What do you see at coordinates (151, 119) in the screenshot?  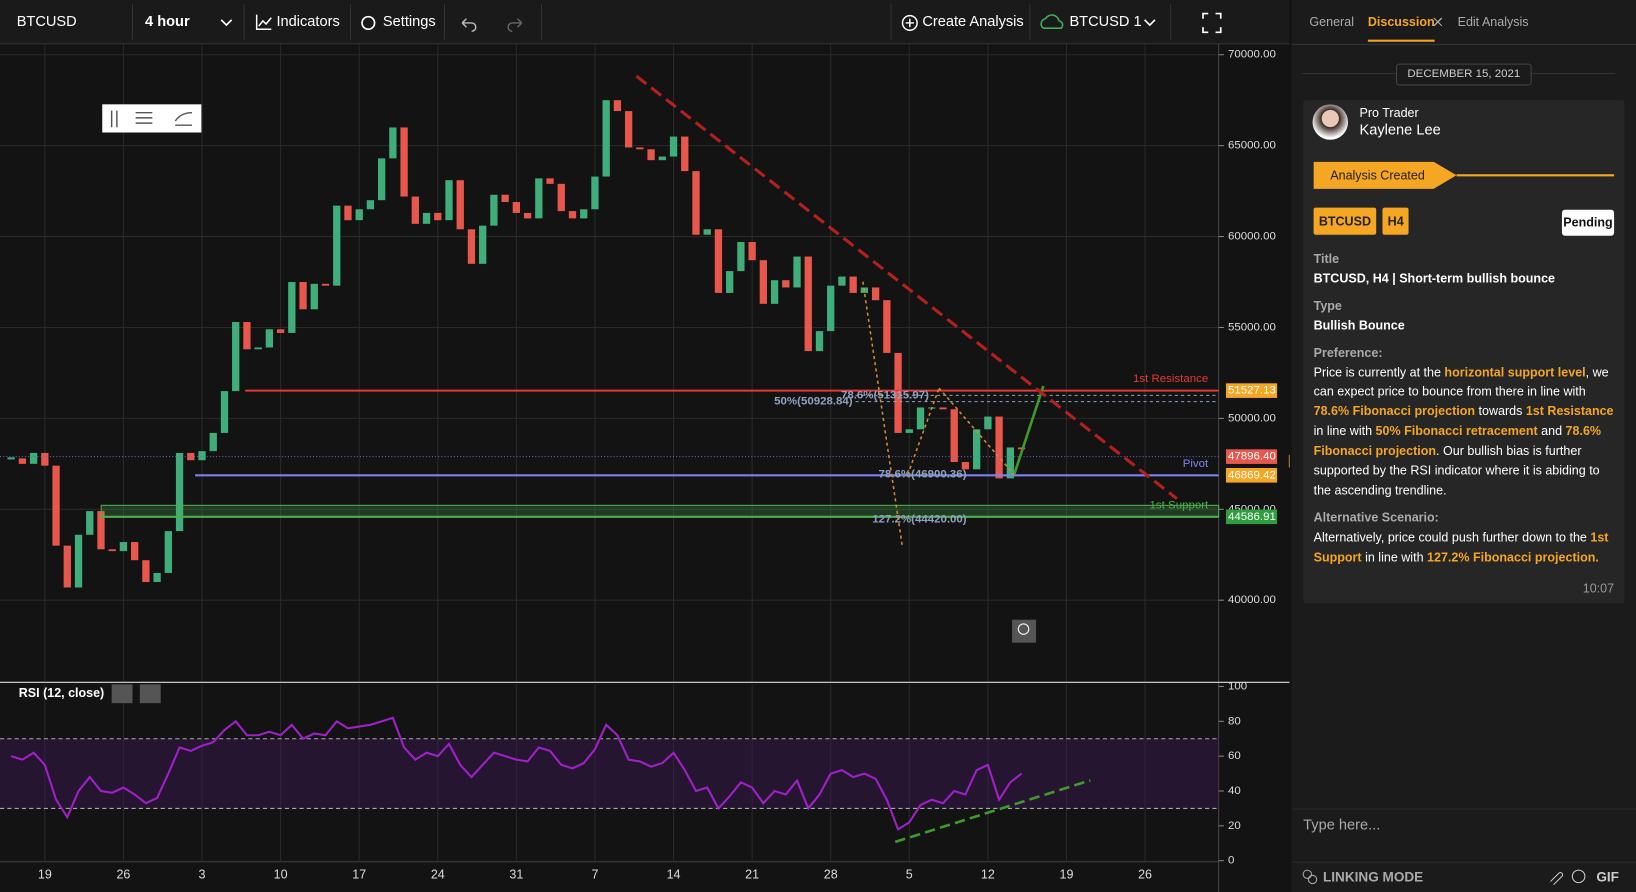 I see `toolbox-icons` at bounding box center [151, 119].